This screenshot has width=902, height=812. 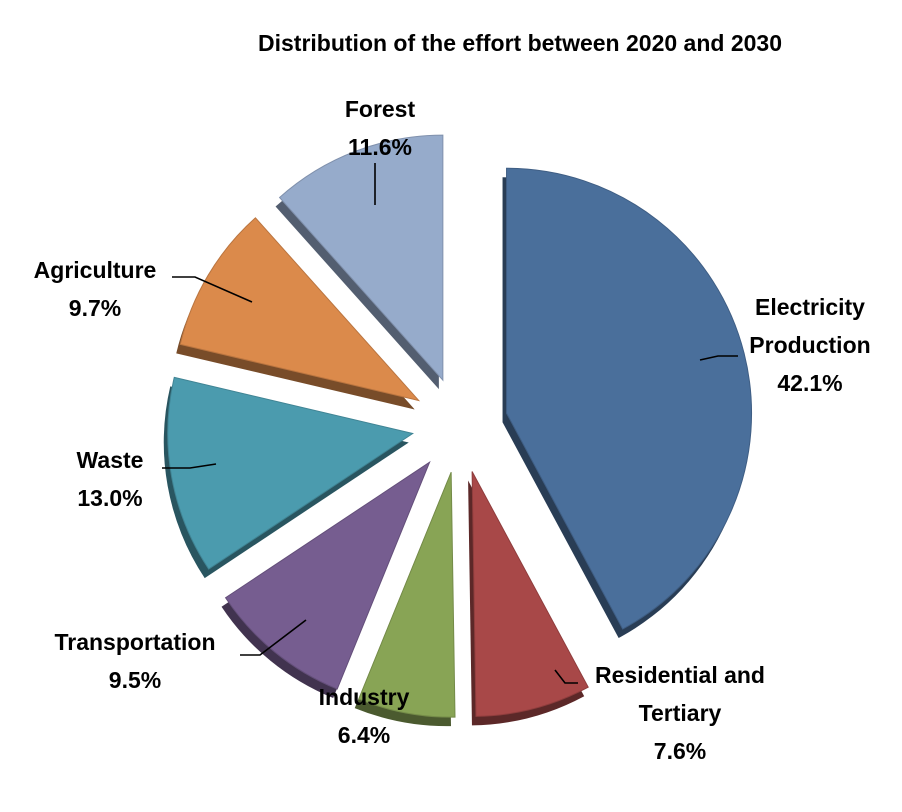 I want to click on pie-slice-waste, so click(x=290, y=473).